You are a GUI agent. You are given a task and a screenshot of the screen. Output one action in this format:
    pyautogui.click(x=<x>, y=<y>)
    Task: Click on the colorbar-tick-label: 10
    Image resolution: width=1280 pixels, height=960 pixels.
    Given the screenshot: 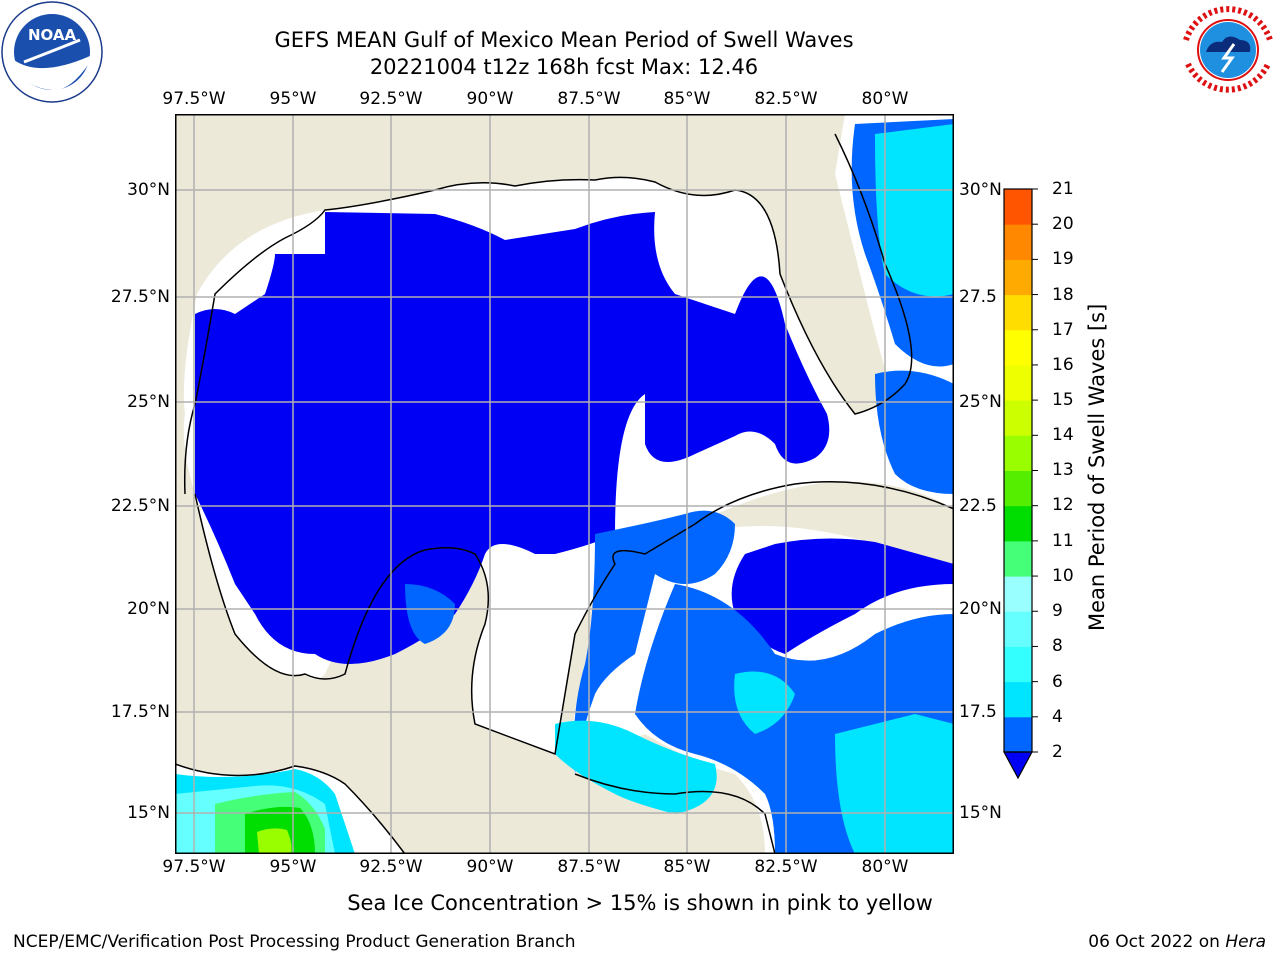 What is the action you would take?
    pyautogui.click(x=1063, y=576)
    